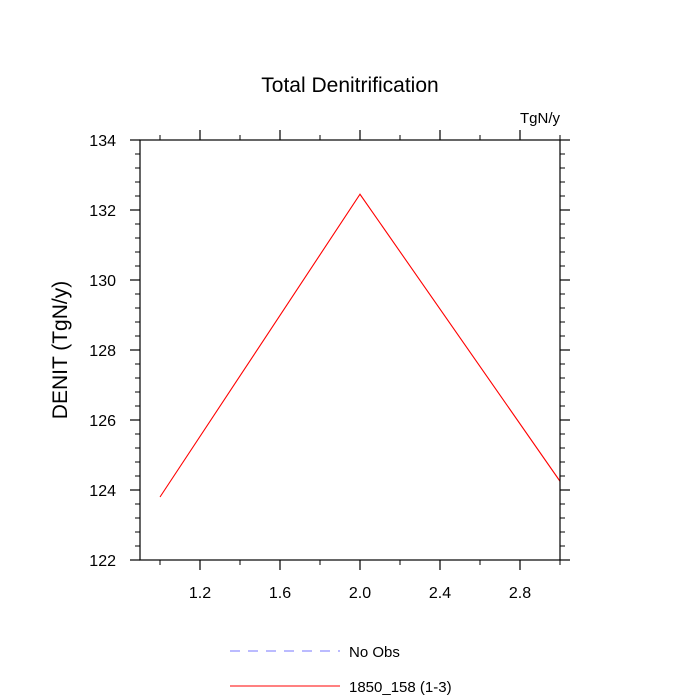 The image size is (700, 700). I want to click on y-tick-label: 124, so click(102, 491).